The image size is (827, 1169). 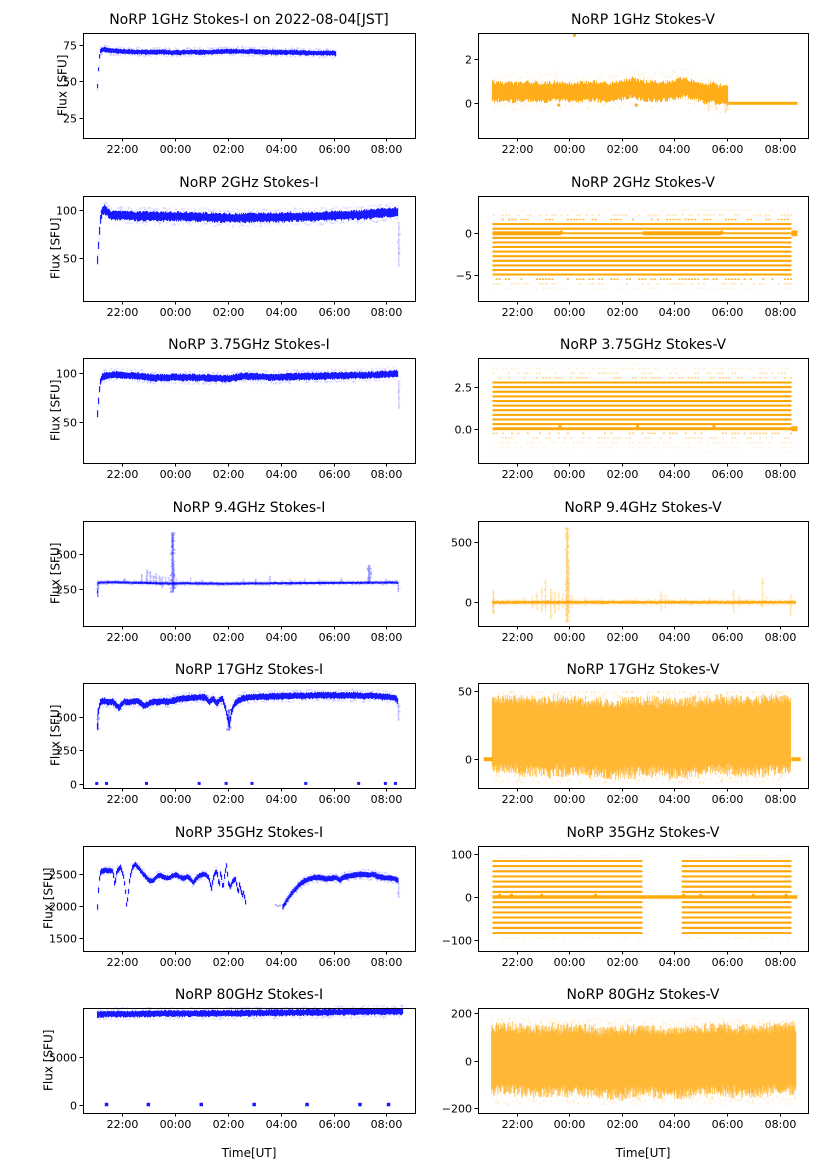 What do you see at coordinates (643, 508) in the screenshot?
I see `plot-title: NoRP 9.4GHz Stokes-V` at bounding box center [643, 508].